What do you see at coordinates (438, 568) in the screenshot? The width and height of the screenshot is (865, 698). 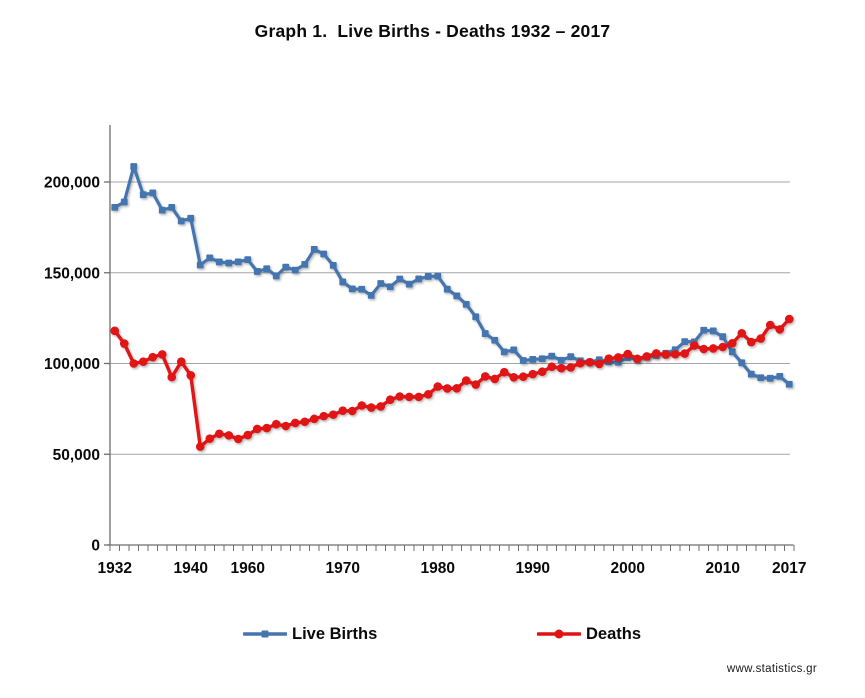 I see `svg-text: 1980` at bounding box center [438, 568].